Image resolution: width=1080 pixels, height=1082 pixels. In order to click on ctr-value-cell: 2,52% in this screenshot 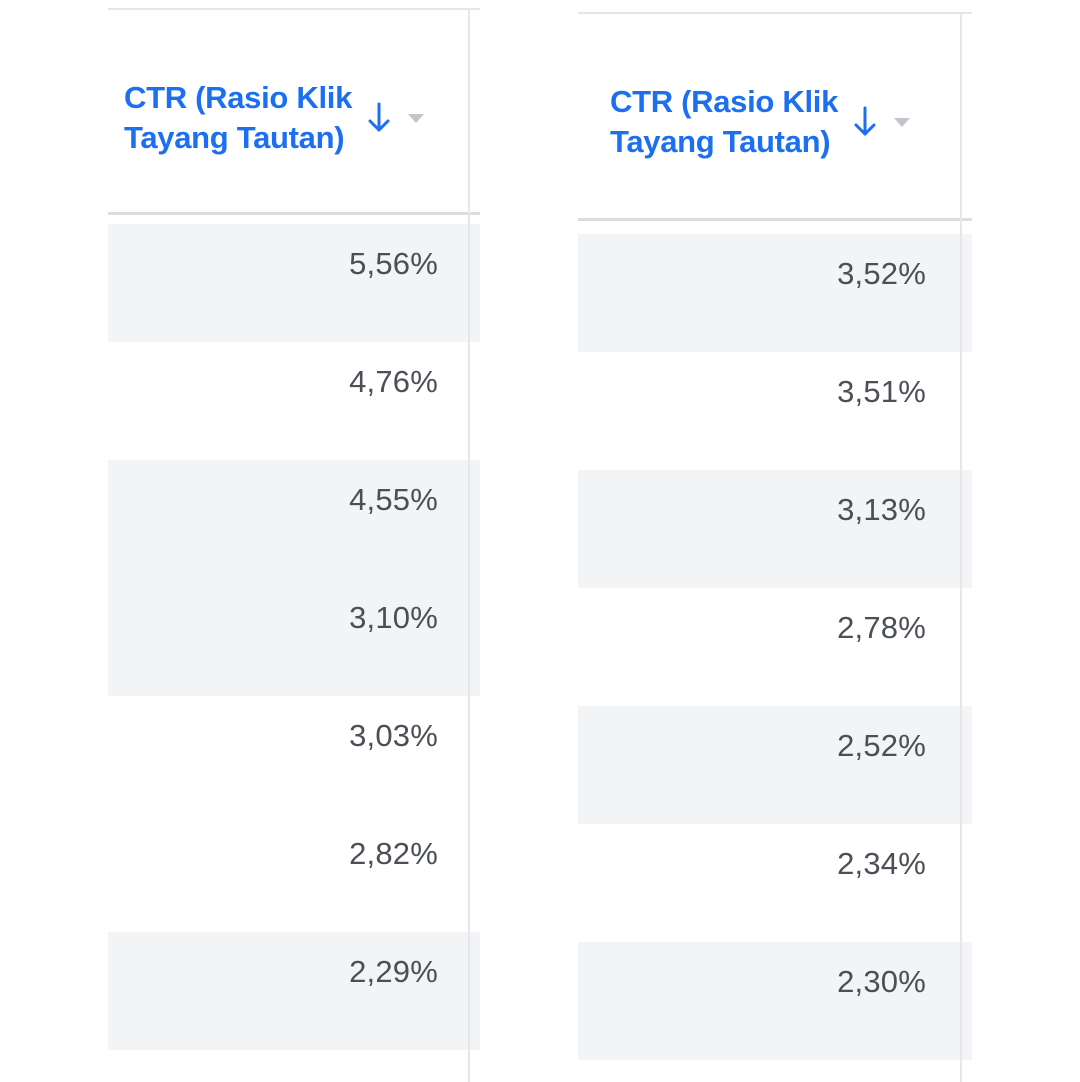, I will do `click(881, 745)`.